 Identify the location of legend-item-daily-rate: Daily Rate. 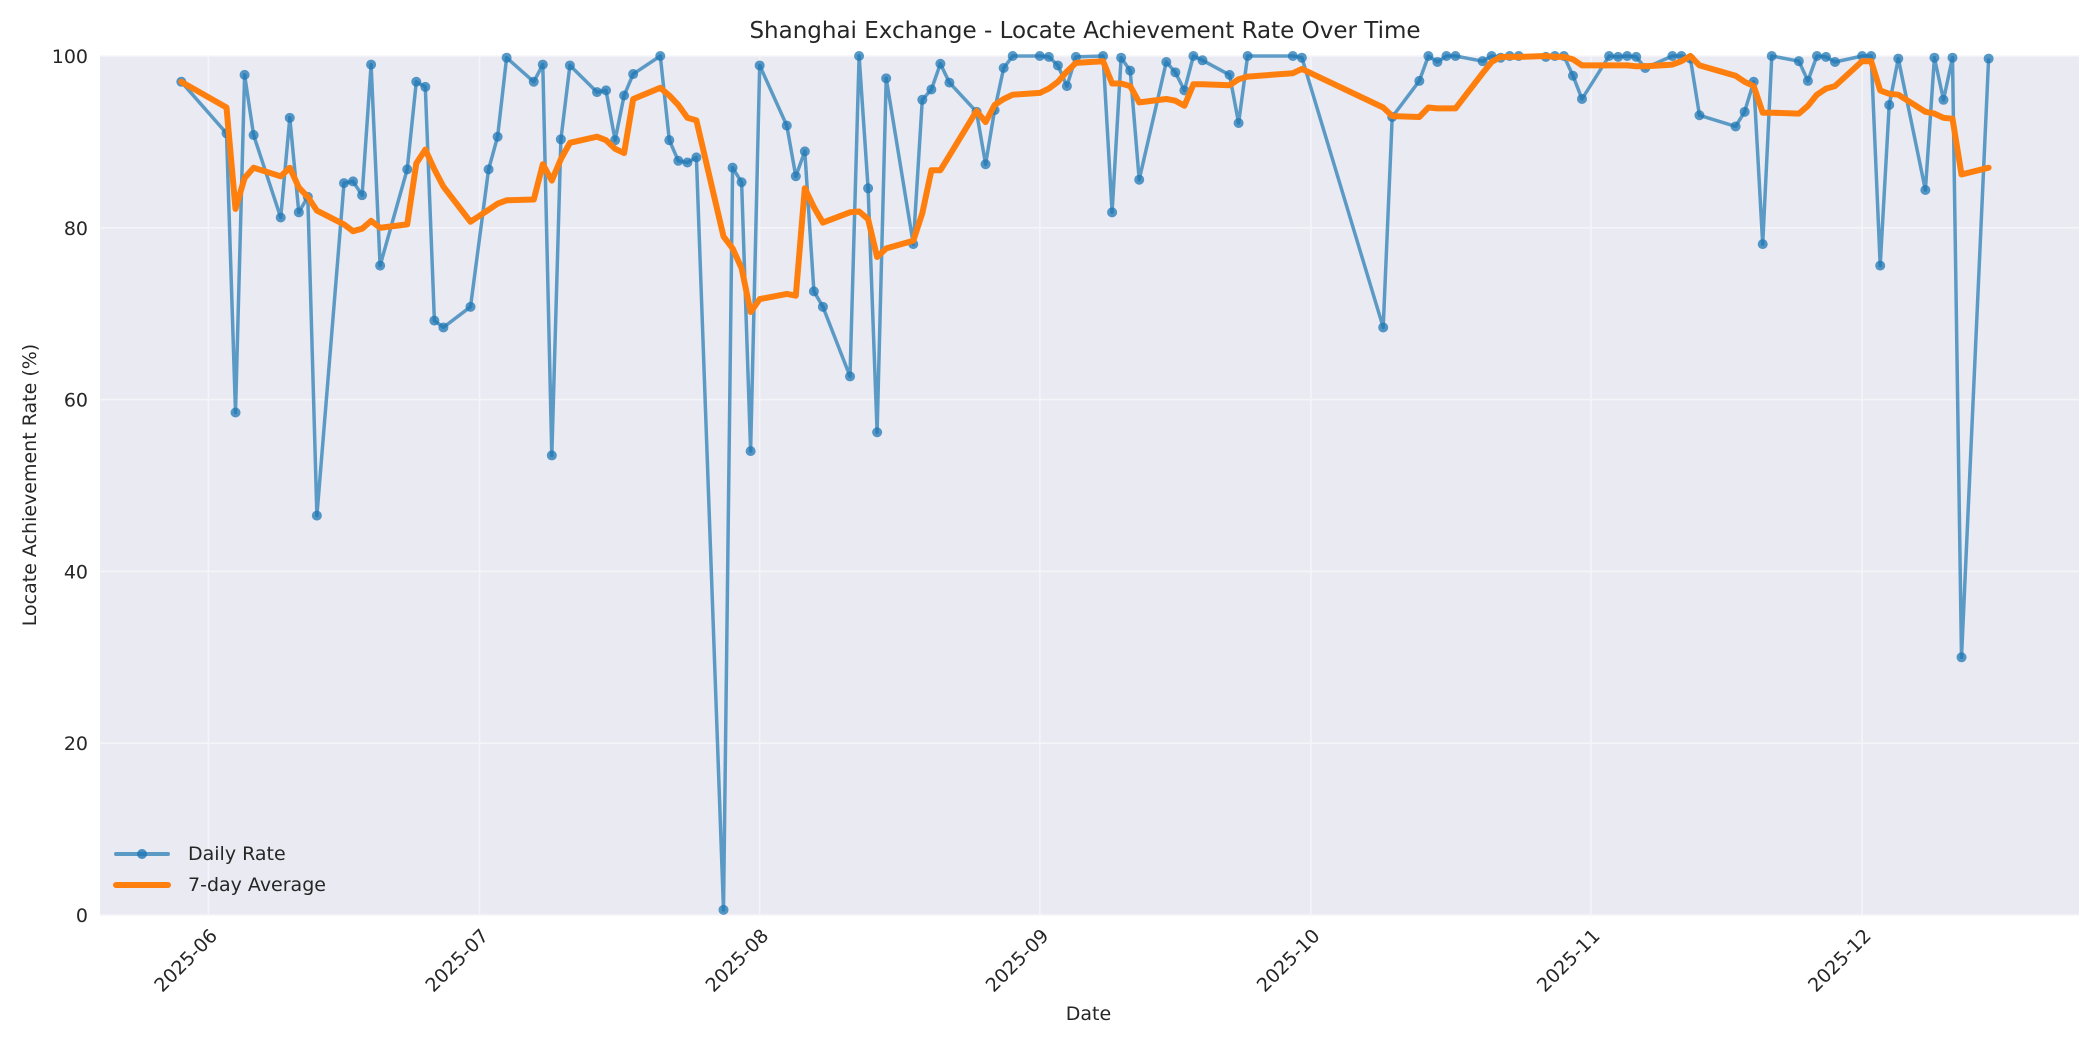
(219, 853).